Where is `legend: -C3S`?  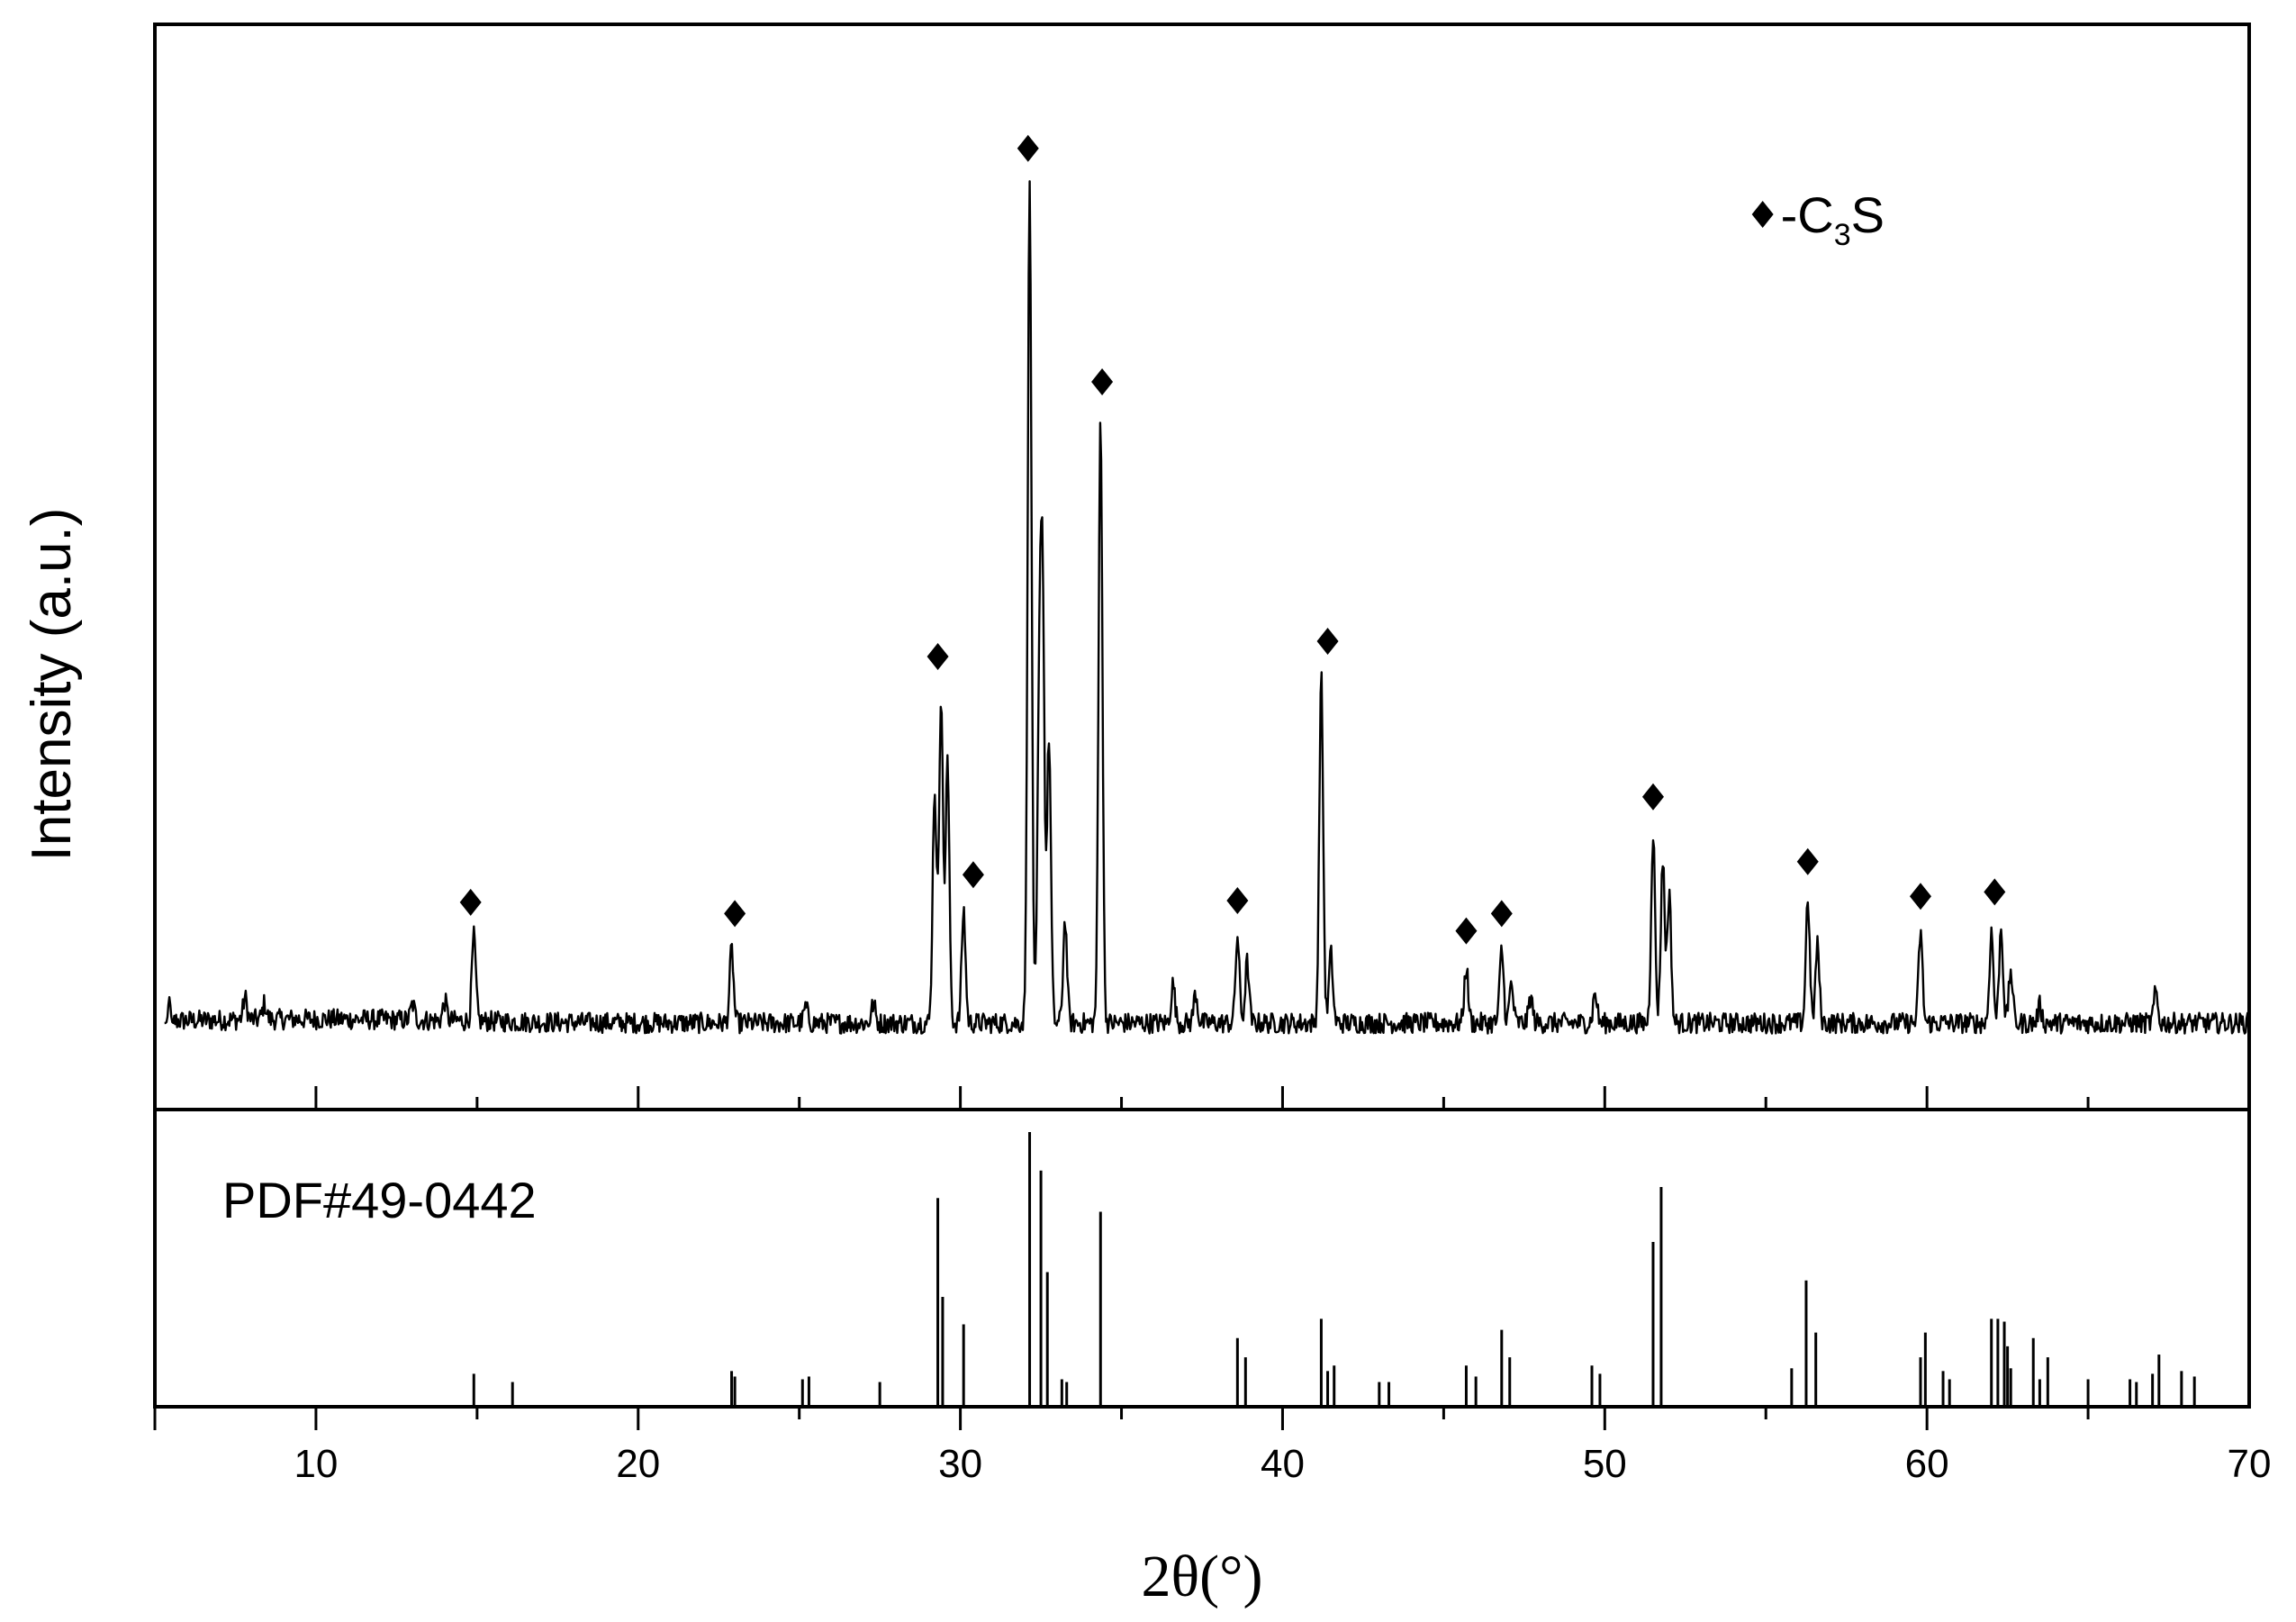 legend: -C3S is located at coordinates (1818, 219).